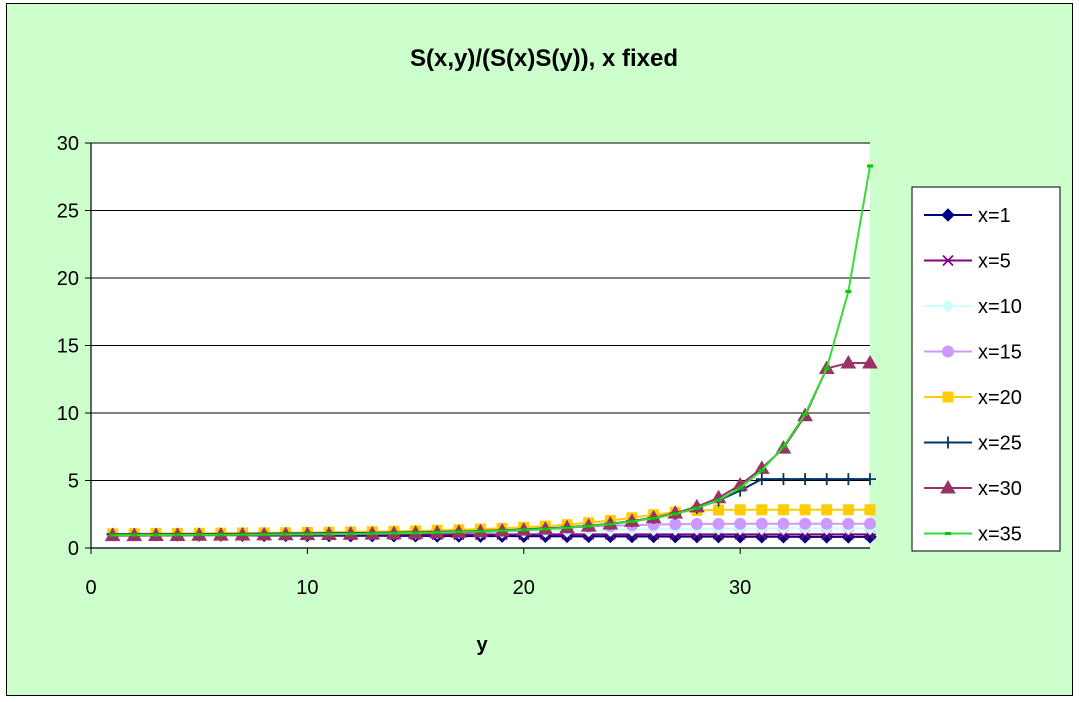 Image resolution: width=1079 pixels, height=702 pixels. I want to click on legend-marker-x=25, so click(948, 442).